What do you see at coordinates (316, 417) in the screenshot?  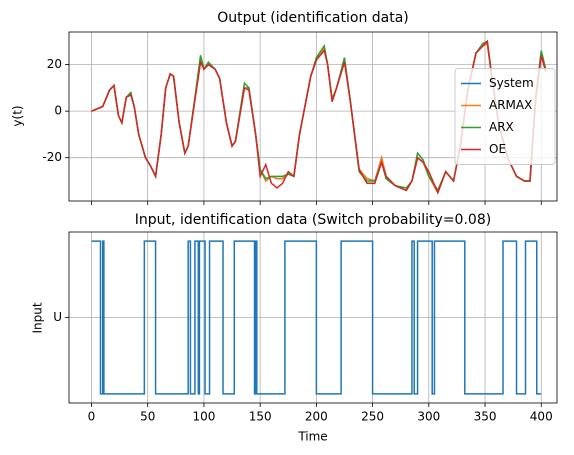 I see `x-tick-label: 200` at bounding box center [316, 417].